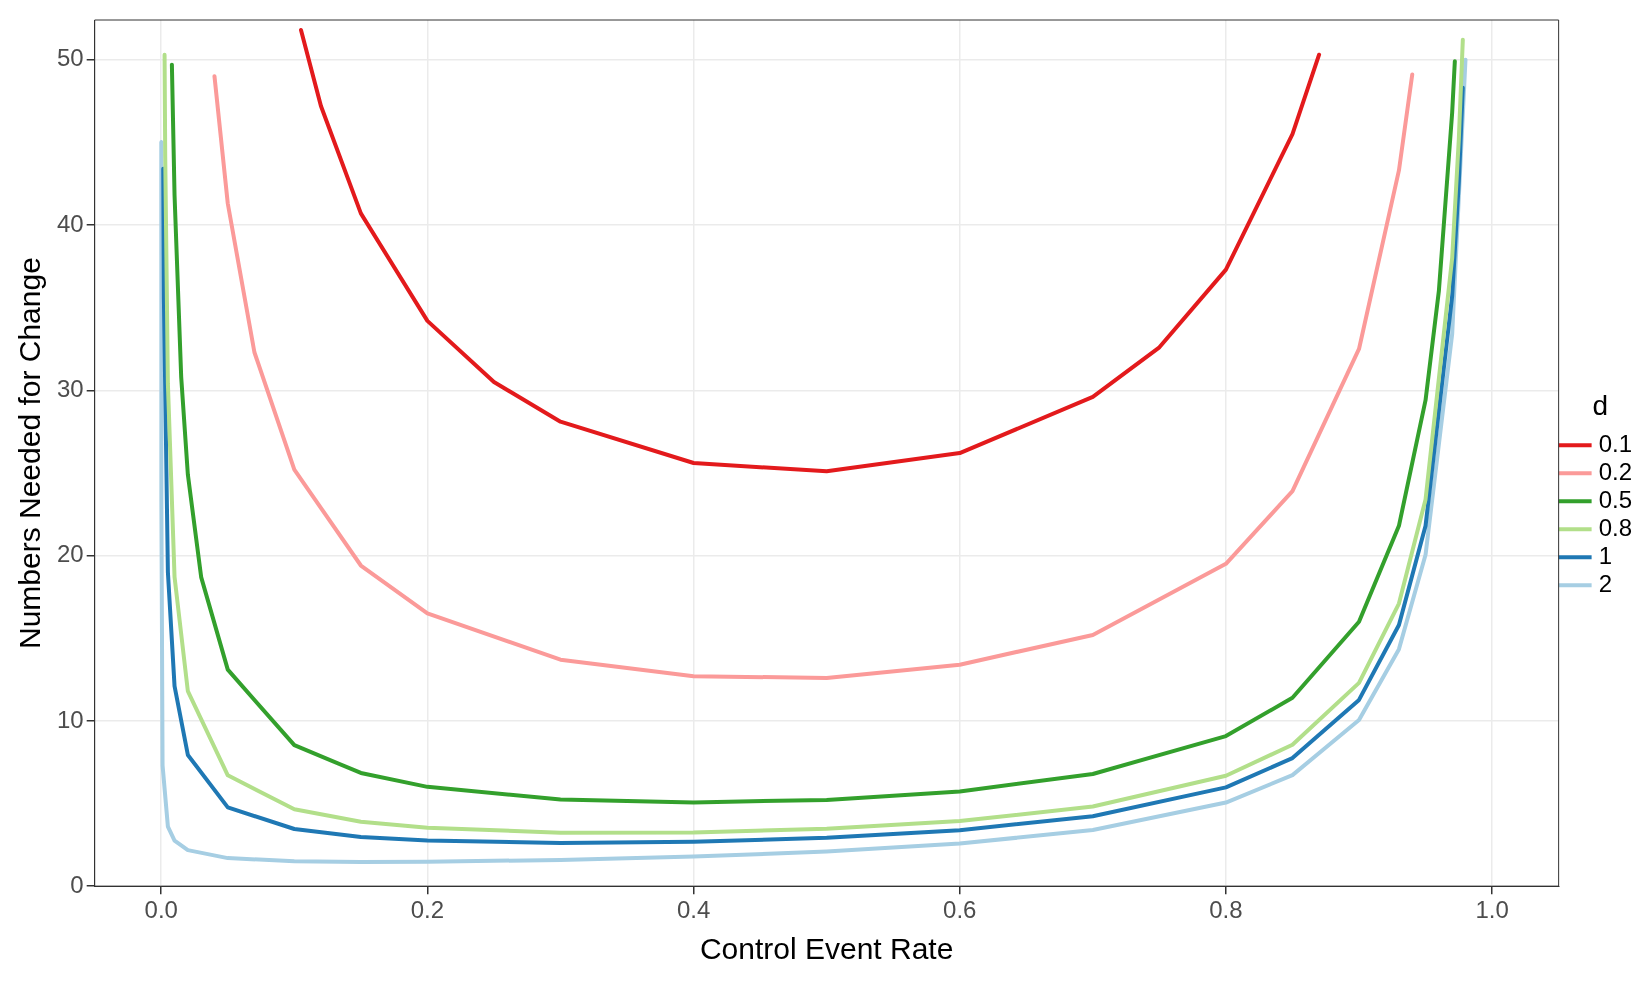  What do you see at coordinates (77, 884) in the screenshot?
I see `y-tick-label: 0` at bounding box center [77, 884].